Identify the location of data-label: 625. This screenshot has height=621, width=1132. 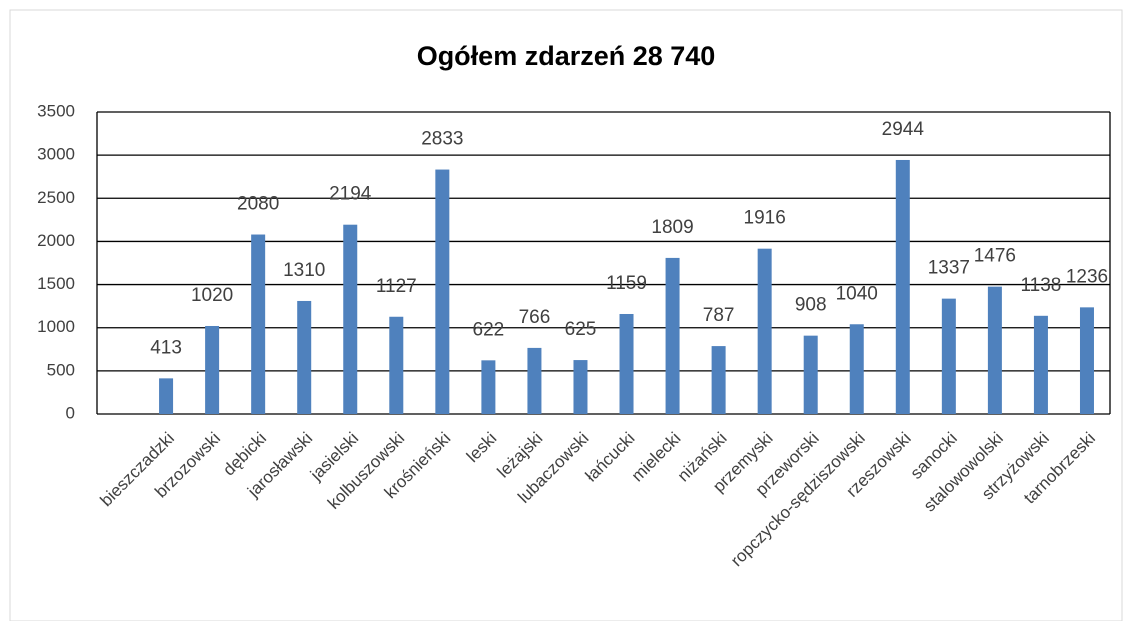
(581, 329).